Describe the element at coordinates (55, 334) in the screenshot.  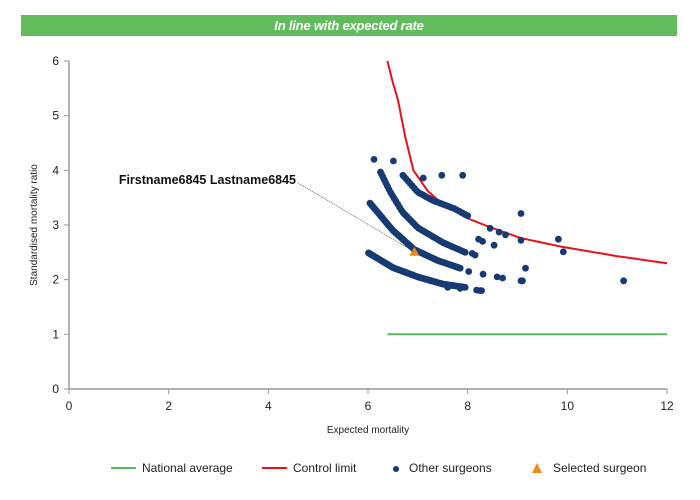
I see `y-tick-label: 1` at that location.